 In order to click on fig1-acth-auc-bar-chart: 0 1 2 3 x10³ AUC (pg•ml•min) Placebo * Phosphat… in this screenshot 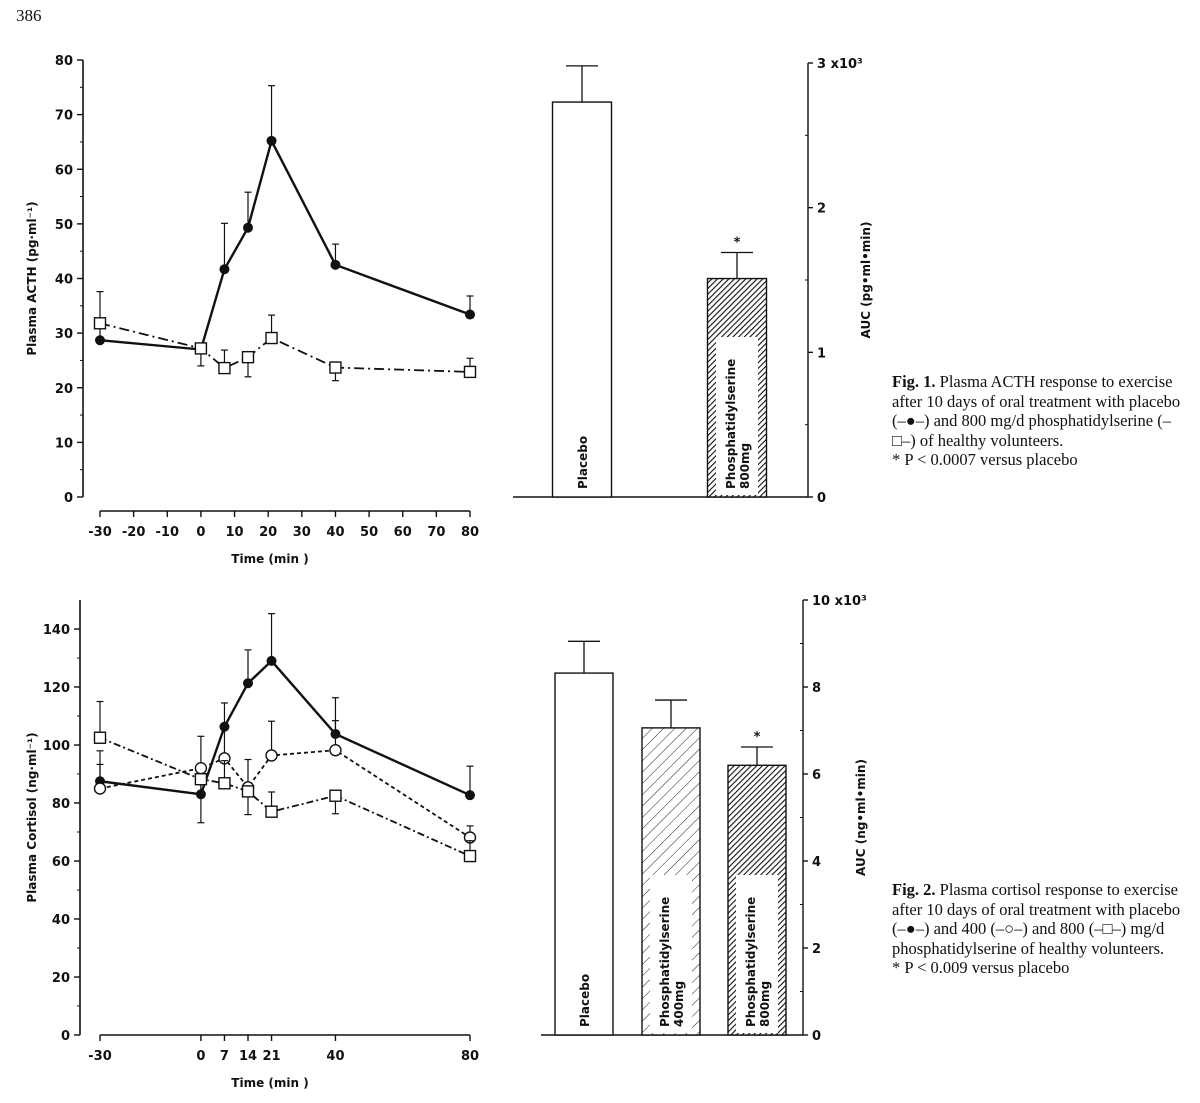, I will do `click(693, 281)`.